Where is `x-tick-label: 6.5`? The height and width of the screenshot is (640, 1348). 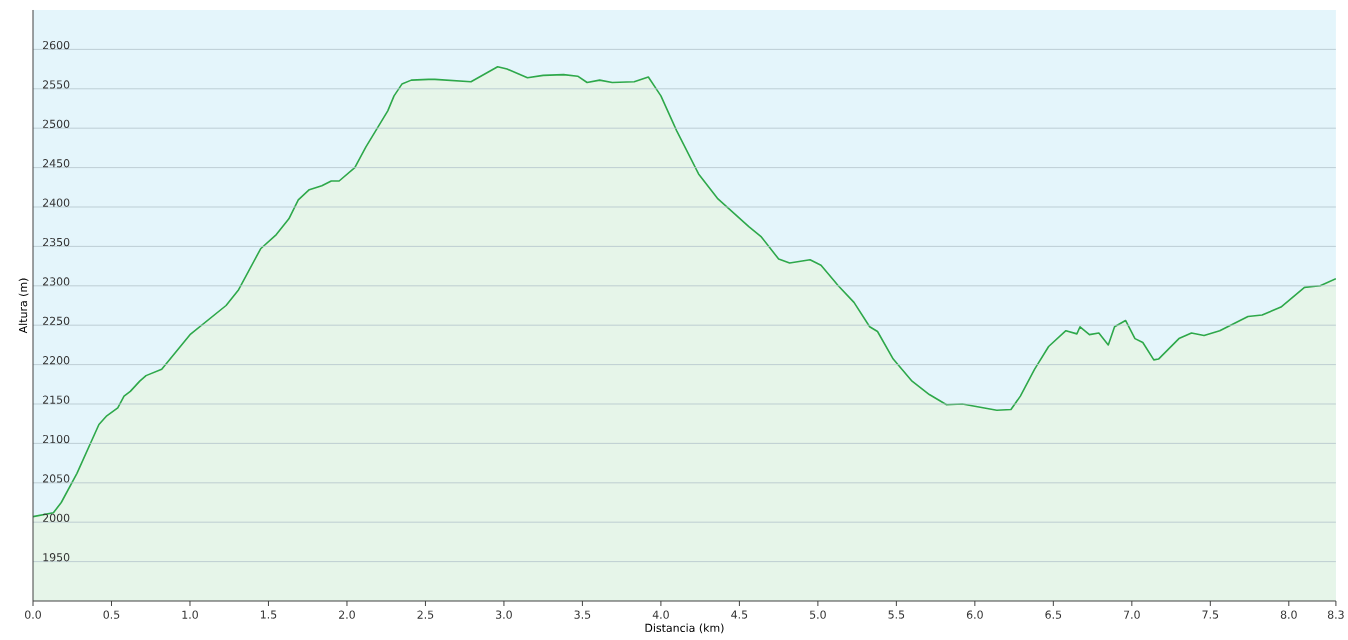 x-tick-label: 6.5 is located at coordinates (1053, 614).